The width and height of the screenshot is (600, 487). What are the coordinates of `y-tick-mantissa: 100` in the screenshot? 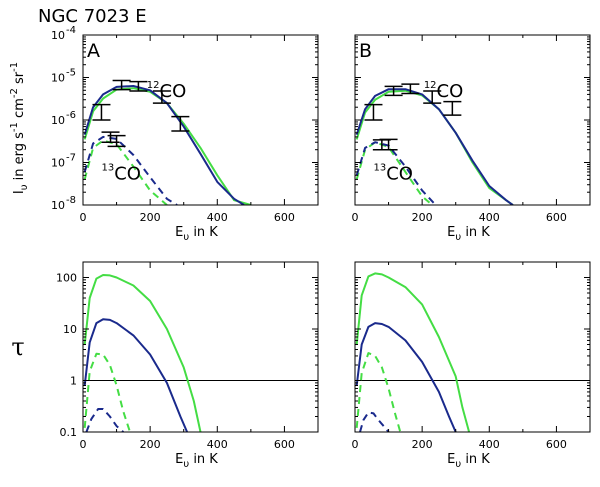 It's located at (66, 278).